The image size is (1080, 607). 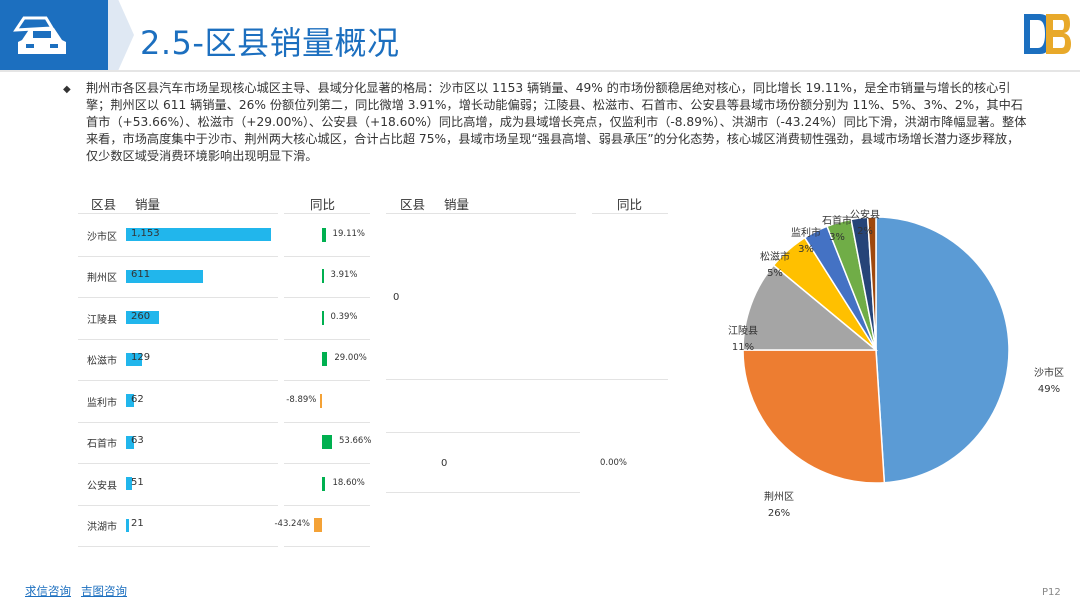 I want to click on header-bar, so click(x=540, y=35).